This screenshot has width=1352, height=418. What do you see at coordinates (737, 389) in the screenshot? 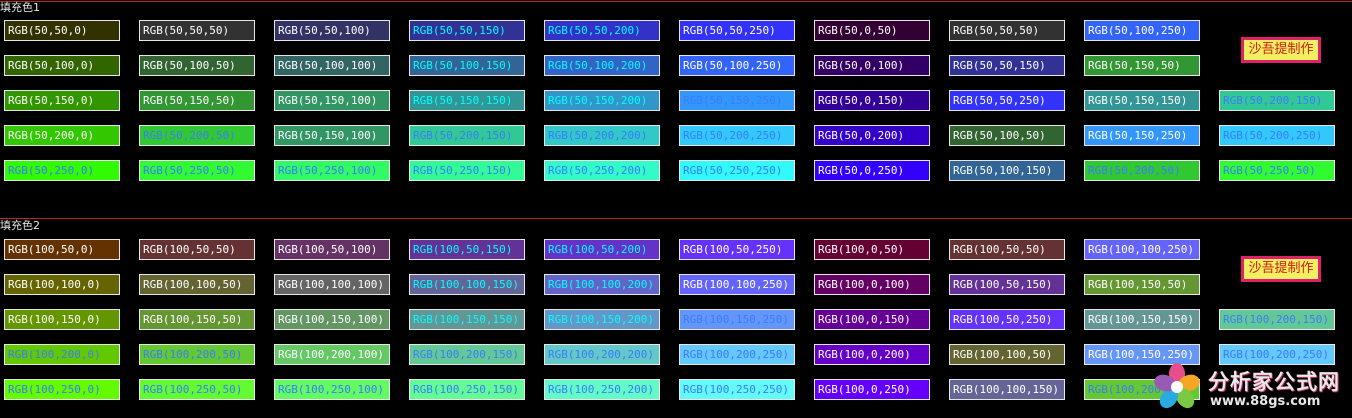
I see `color-swatch: RGB(100,250,250)` at bounding box center [737, 389].